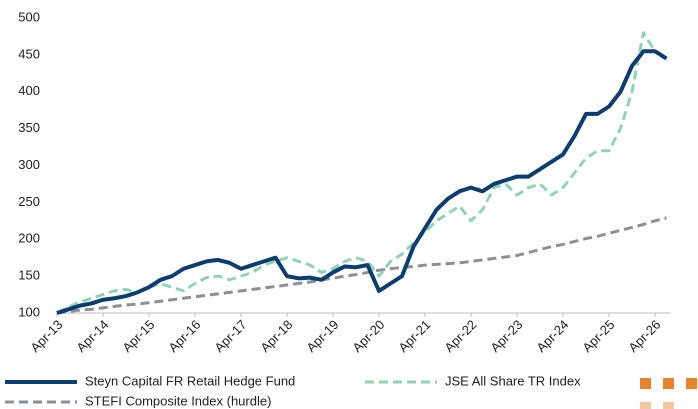 The width and height of the screenshot is (698, 409). What do you see at coordinates (178, 400) in the screenshot?
I see `legend-label: STEFI Composite Index (hurdle)` at bounding box center [178, 400].